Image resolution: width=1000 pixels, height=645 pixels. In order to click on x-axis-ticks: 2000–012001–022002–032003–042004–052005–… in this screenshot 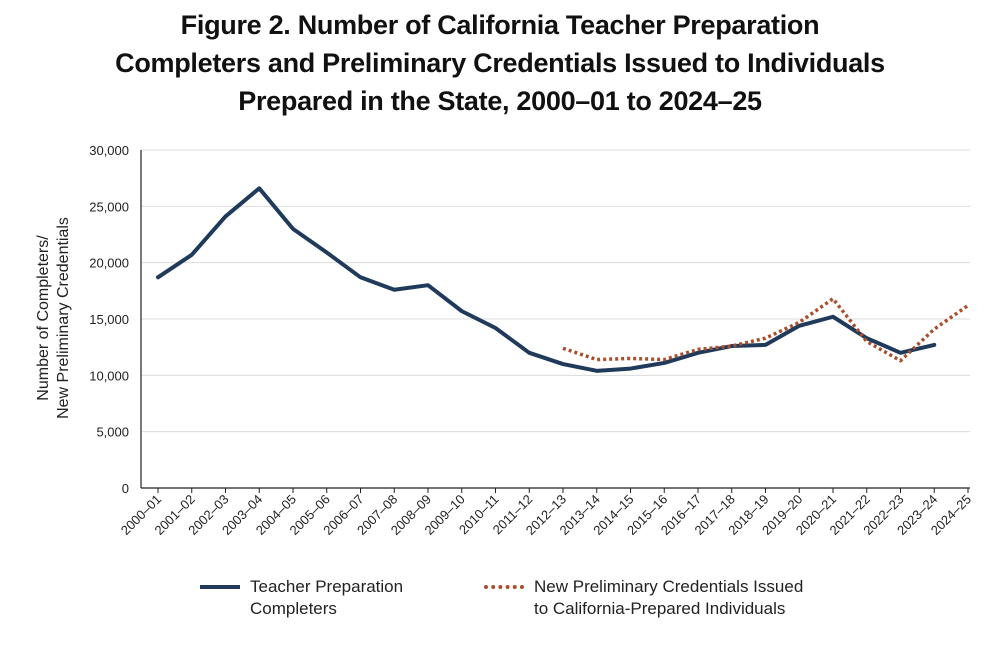, I will do `click(546, 513)`.